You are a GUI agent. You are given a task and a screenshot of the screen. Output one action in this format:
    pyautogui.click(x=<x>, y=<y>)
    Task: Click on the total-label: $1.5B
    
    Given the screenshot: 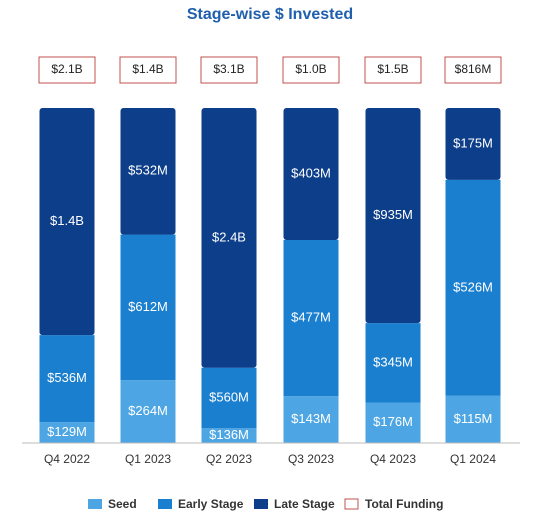 What is the action you would take?
    pyautogui.click(x=392, y=69)
    